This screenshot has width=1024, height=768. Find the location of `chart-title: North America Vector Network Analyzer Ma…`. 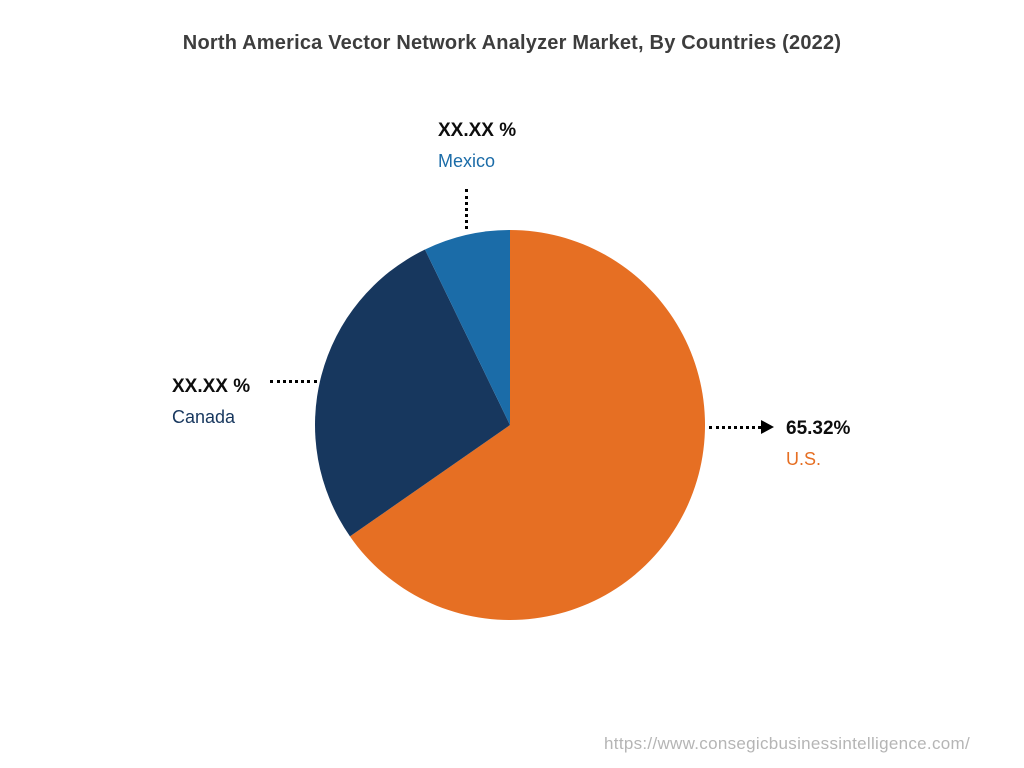

chart-title: North America Vector Network Analyzer Ma… is located at coordinates (512, 43).